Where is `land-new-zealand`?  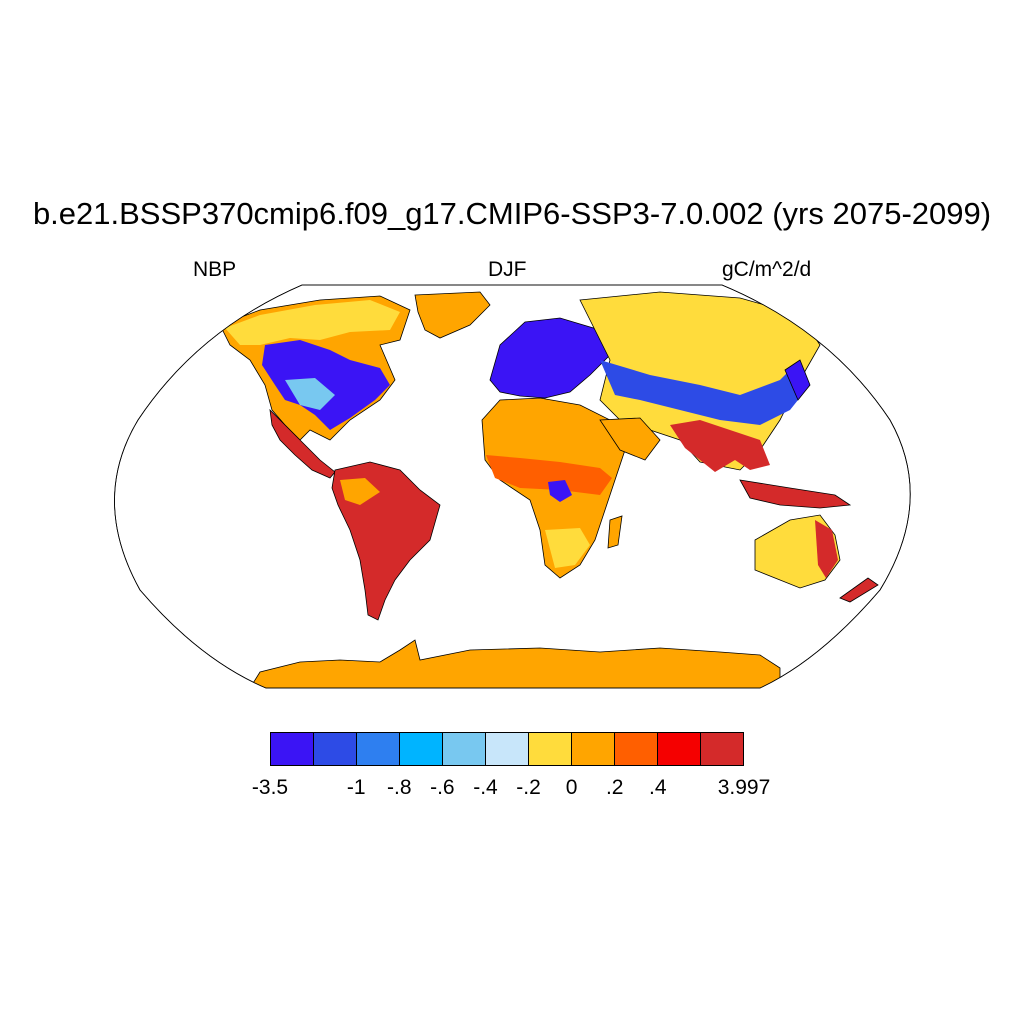 land-new-zealand is located at coordinates (859, 590).